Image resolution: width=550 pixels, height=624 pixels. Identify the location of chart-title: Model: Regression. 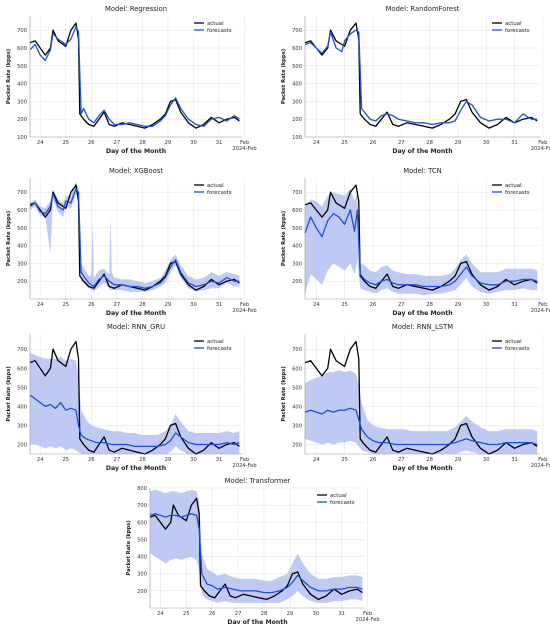
(136, 9).